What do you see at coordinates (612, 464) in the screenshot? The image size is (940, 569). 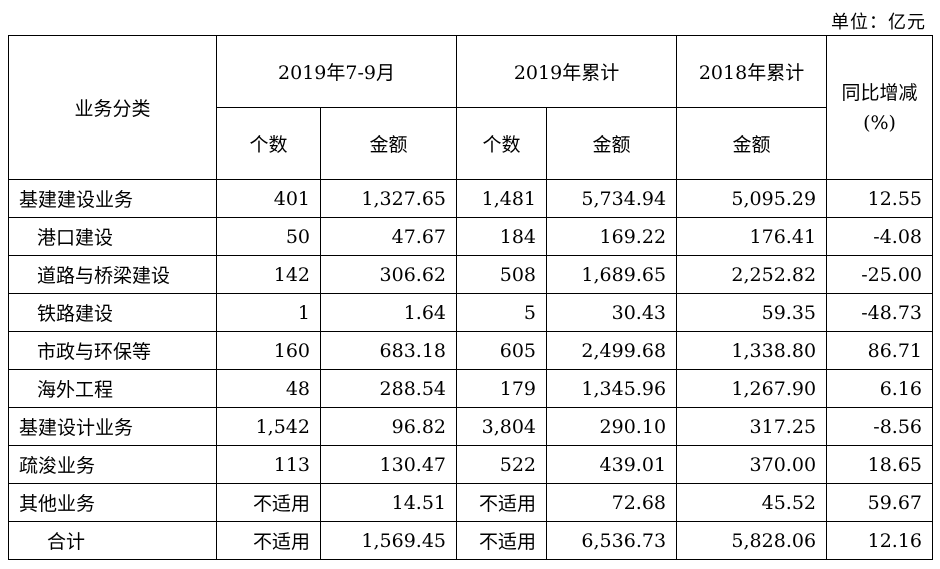 I see `row-amount-2: 439.01` at bounding box center [612, 464].